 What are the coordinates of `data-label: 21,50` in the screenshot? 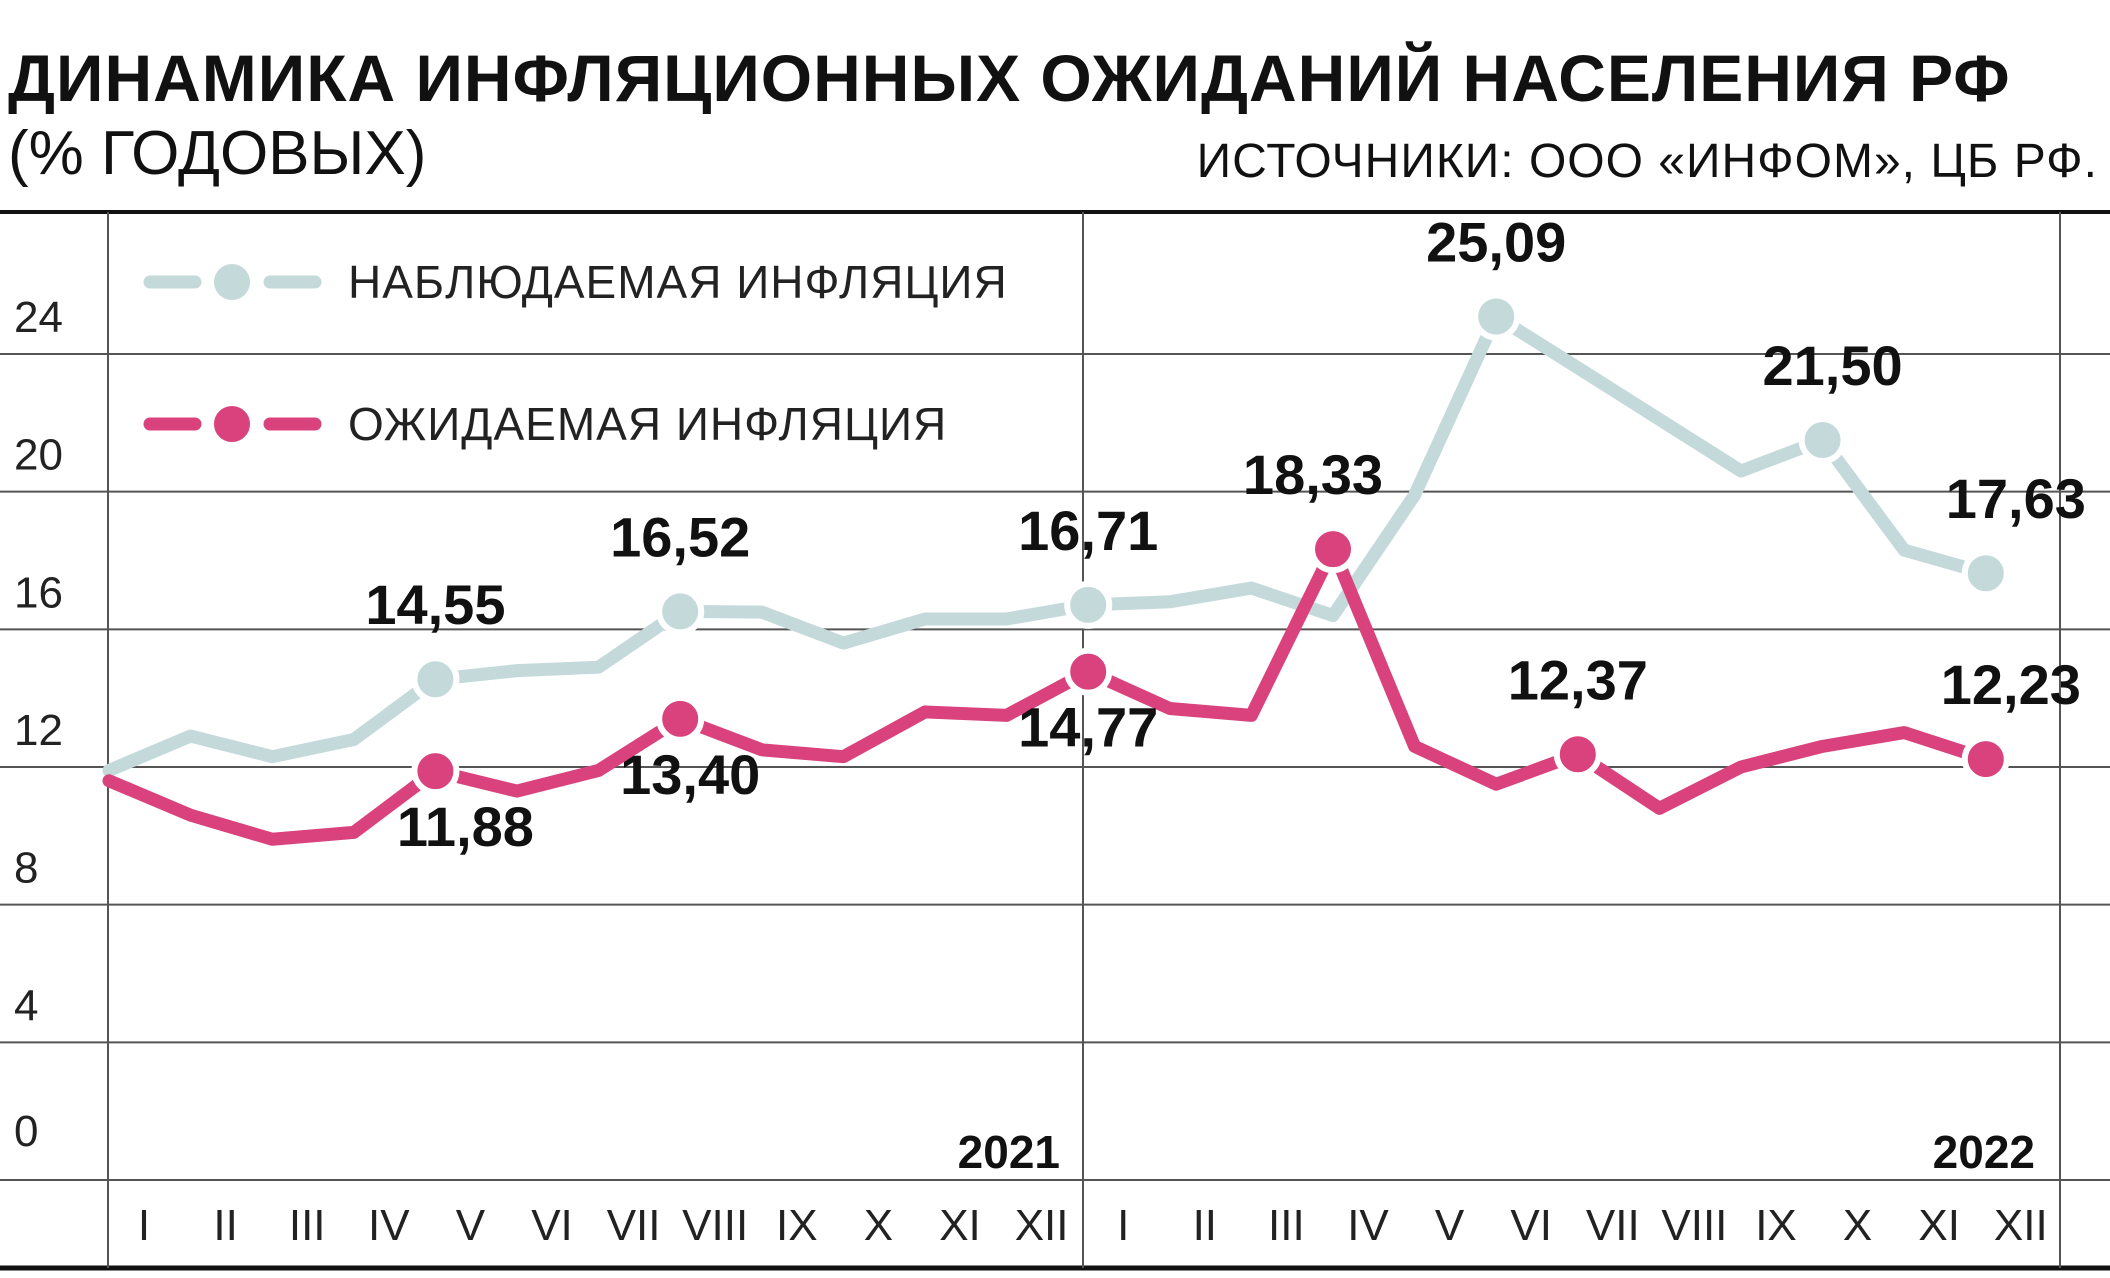 It's located at (1833, 365).